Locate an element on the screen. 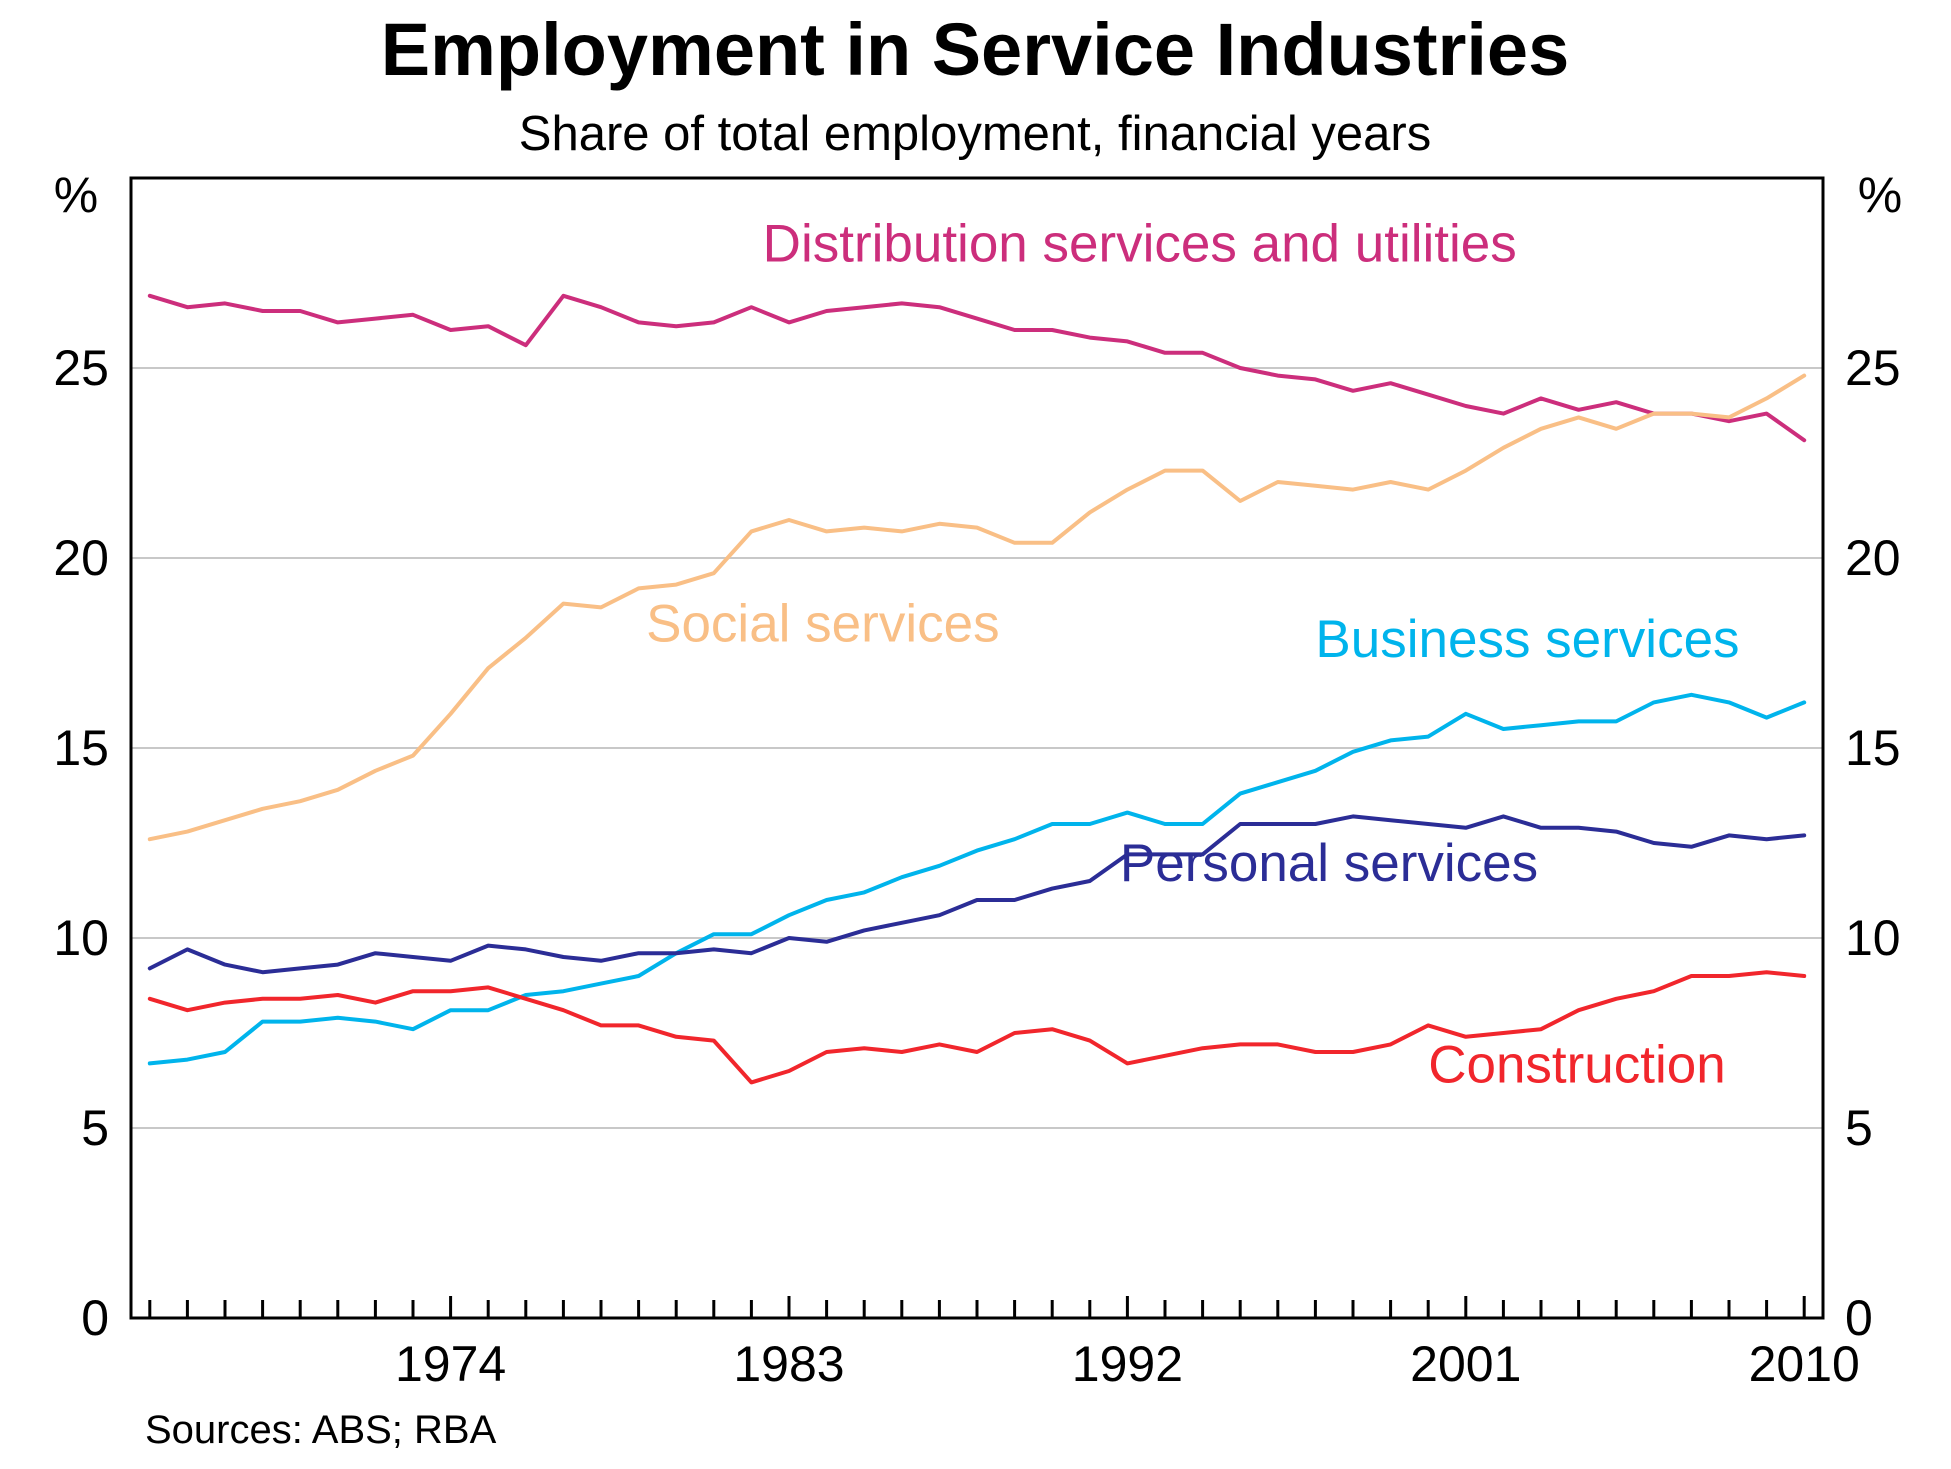 The width and height of the screenshot is (1951, 1469). series-line-distribution-services-and-utilities is located at coordinates (977, 368).